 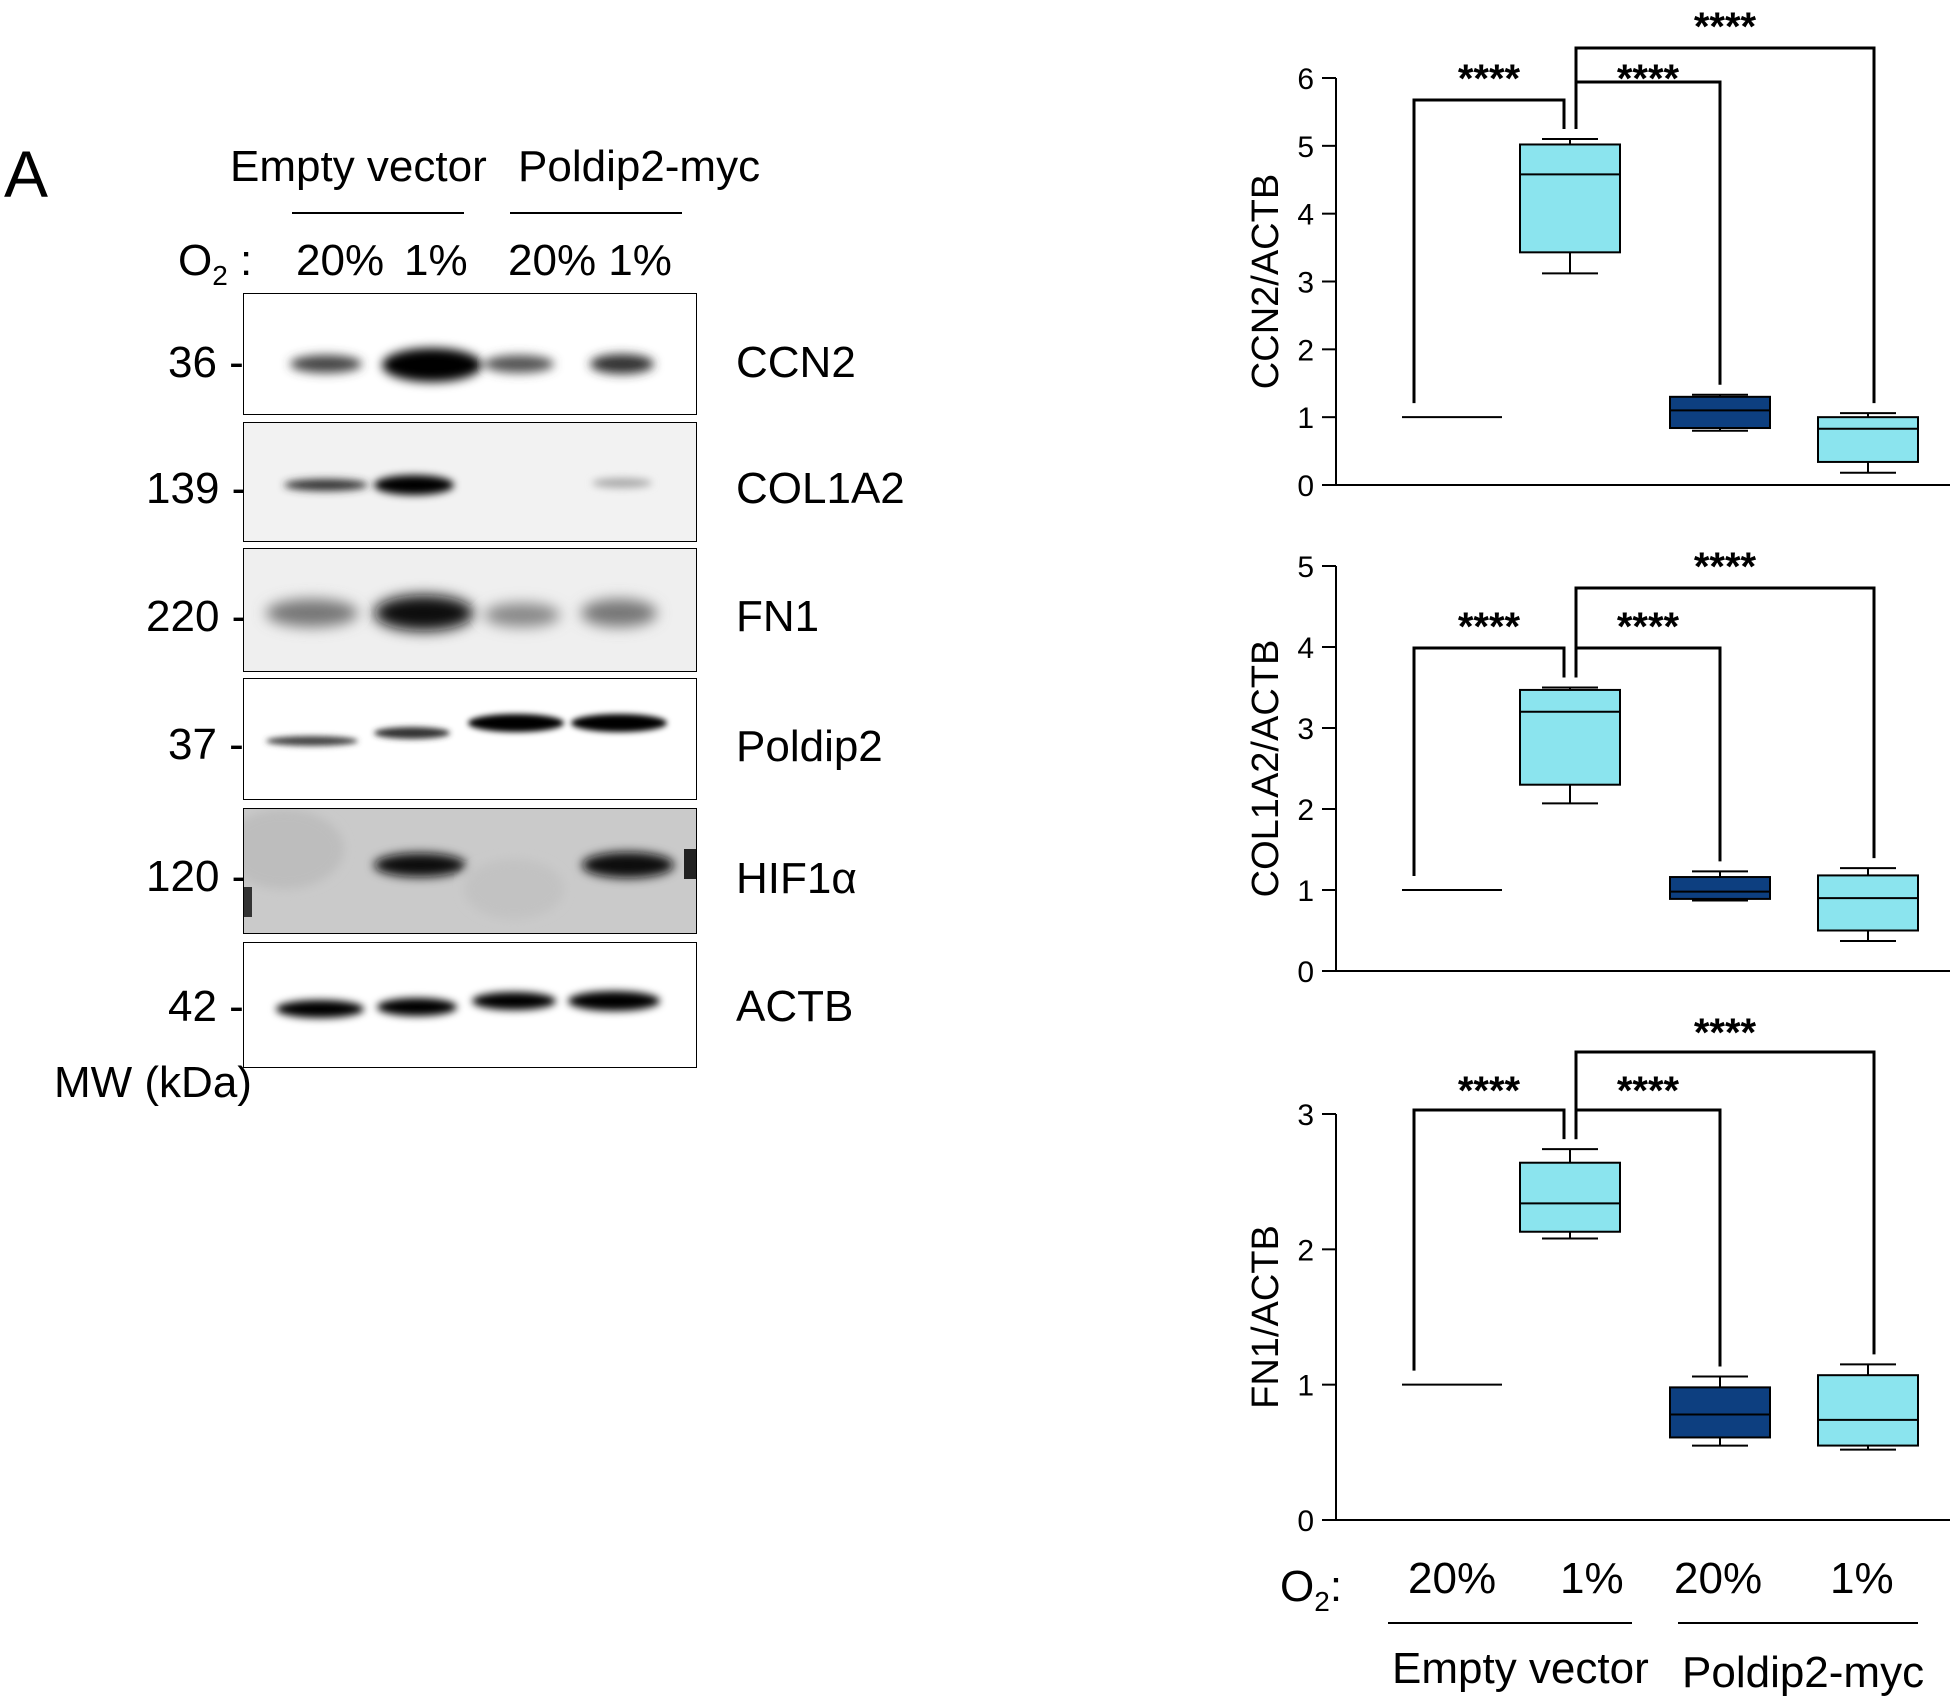 What do you see at coordinates (1648, 627) in the screenshot?
I see `chart-2-significance-2: ****` at bounding box center [1648, 627].